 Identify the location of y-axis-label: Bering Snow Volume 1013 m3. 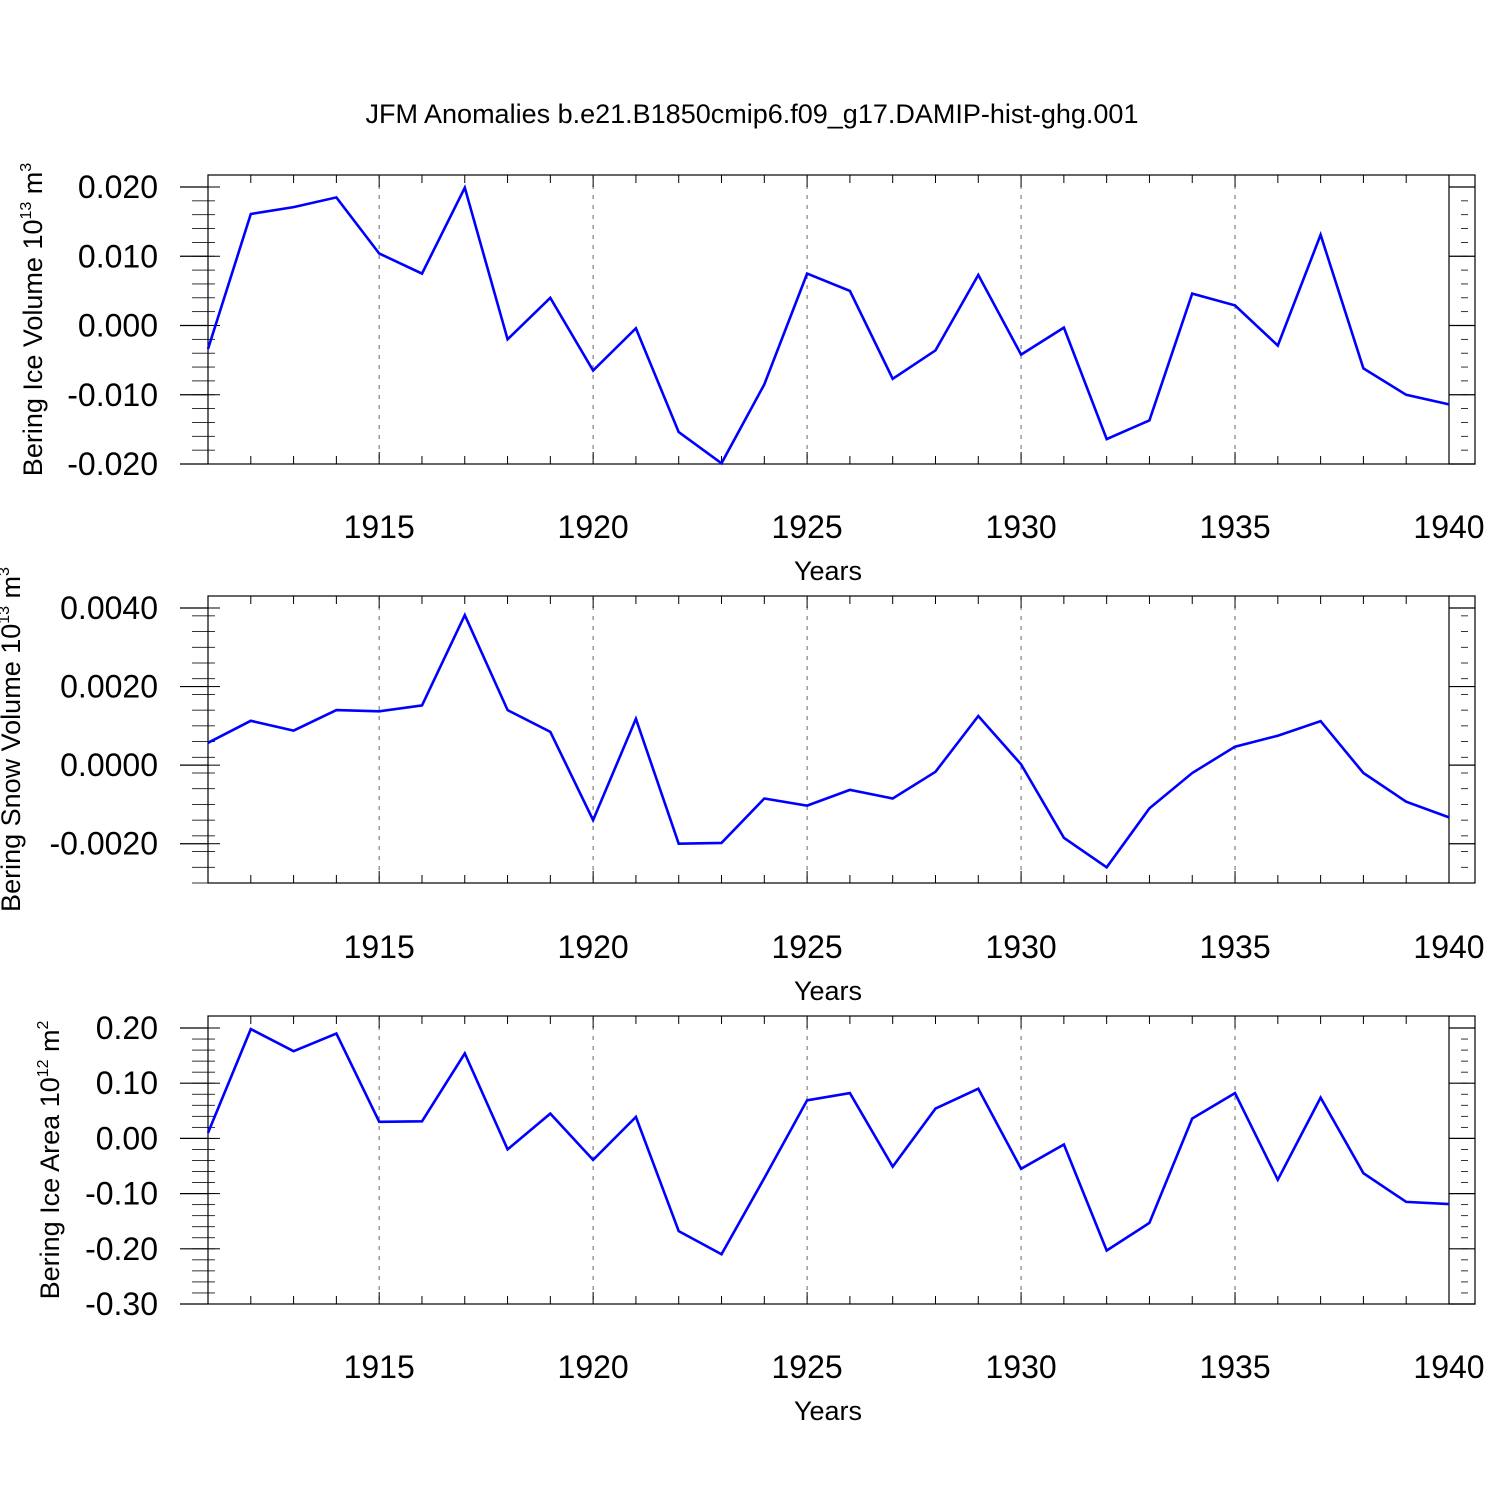
(13, 739).